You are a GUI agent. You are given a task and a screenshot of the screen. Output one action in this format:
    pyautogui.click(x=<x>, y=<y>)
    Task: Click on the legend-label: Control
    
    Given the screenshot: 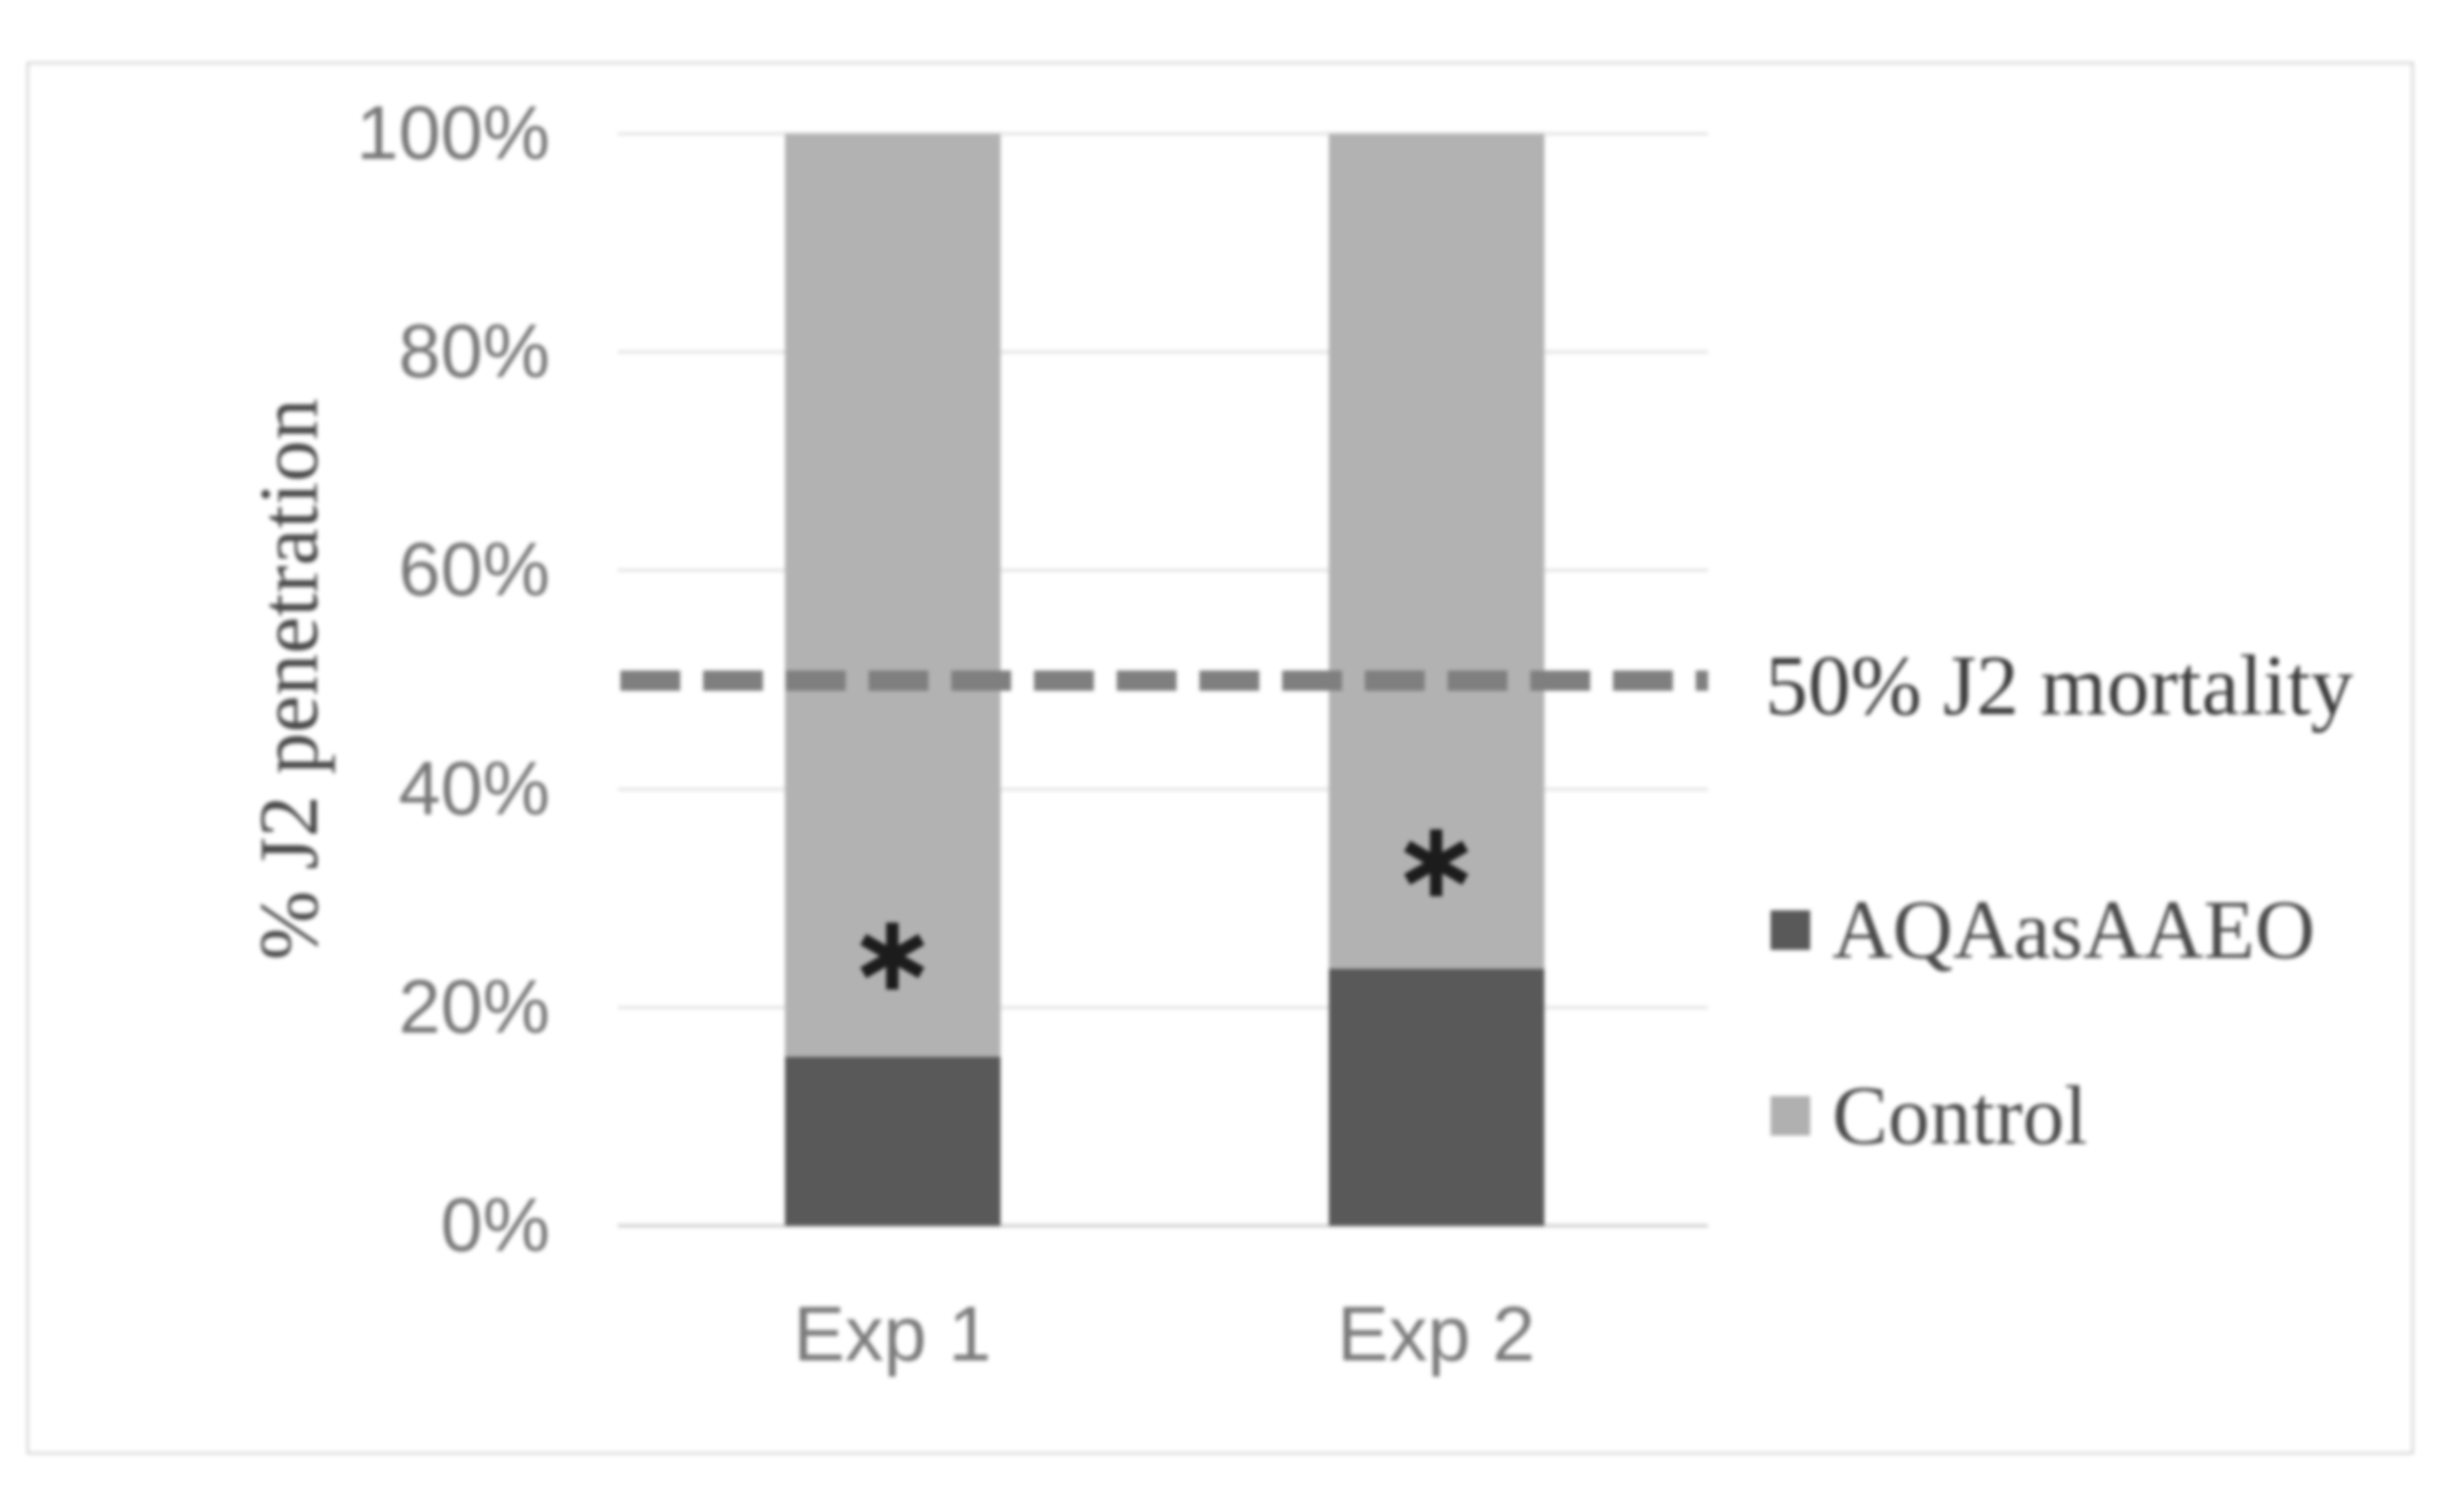 What is the action you would take?
    pyautogui.click(x=1960, y=1115)
    